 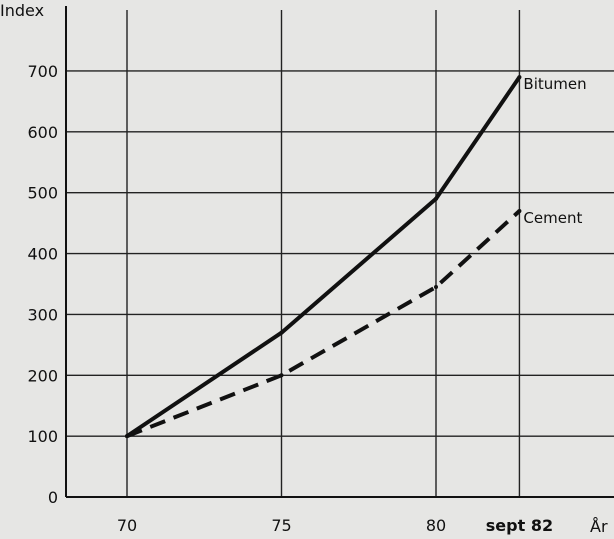 I want to click on x-tick-label: 75, so click(x=281, y=525).